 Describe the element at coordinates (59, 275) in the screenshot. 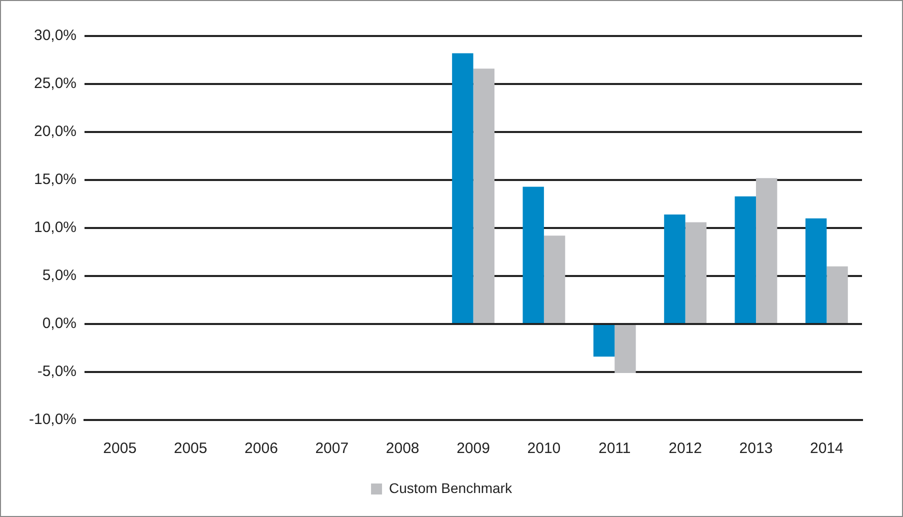

I see `y-tick-label: 5,0%` at that location.